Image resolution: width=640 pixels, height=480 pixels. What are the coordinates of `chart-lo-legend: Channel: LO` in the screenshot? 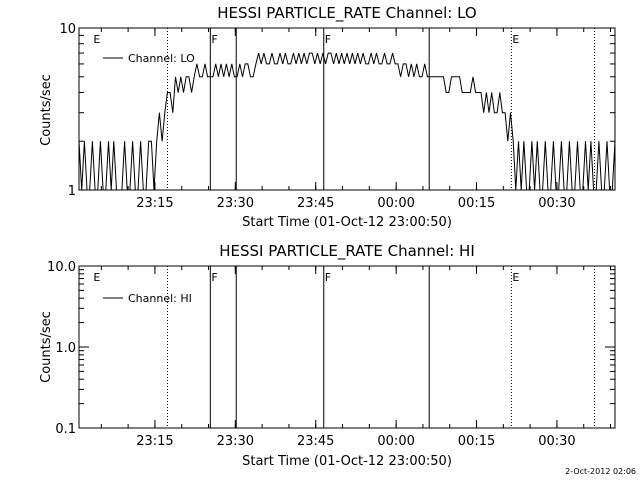 It's located at (149, 58).